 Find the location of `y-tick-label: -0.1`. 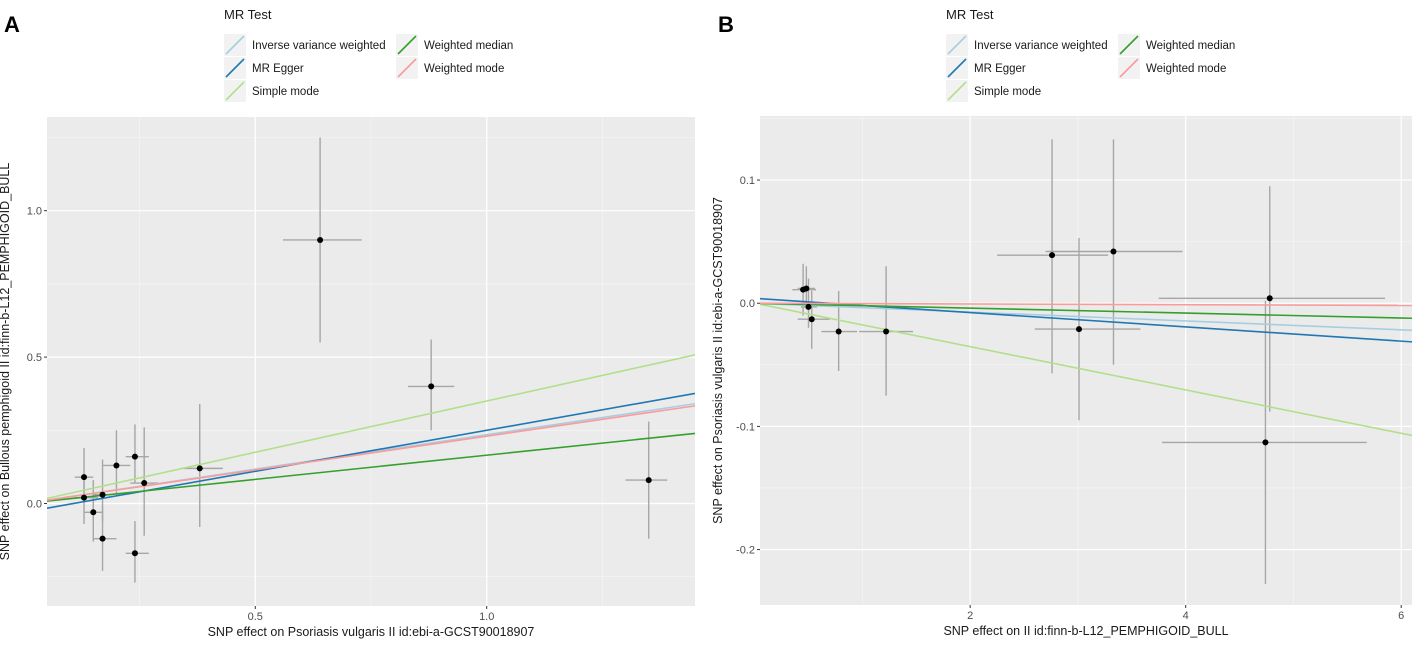

y-tick-label: -0.1 is located at coordinates (745, 427).